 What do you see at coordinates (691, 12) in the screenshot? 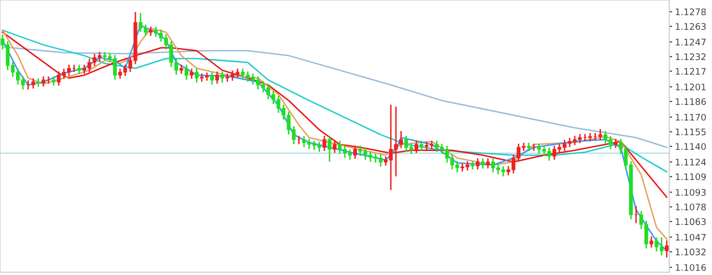
I see `y-tick-label: 1.1278` at bounding box center [691, 12].